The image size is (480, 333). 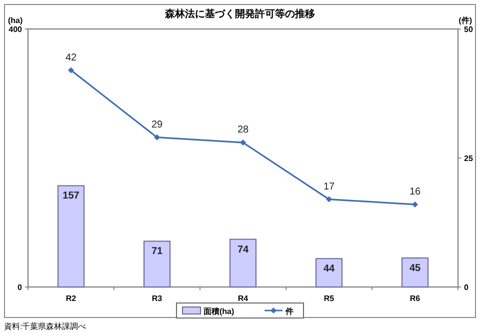 I want to click on y-tick-label: 400, so click(x=15, y=29).